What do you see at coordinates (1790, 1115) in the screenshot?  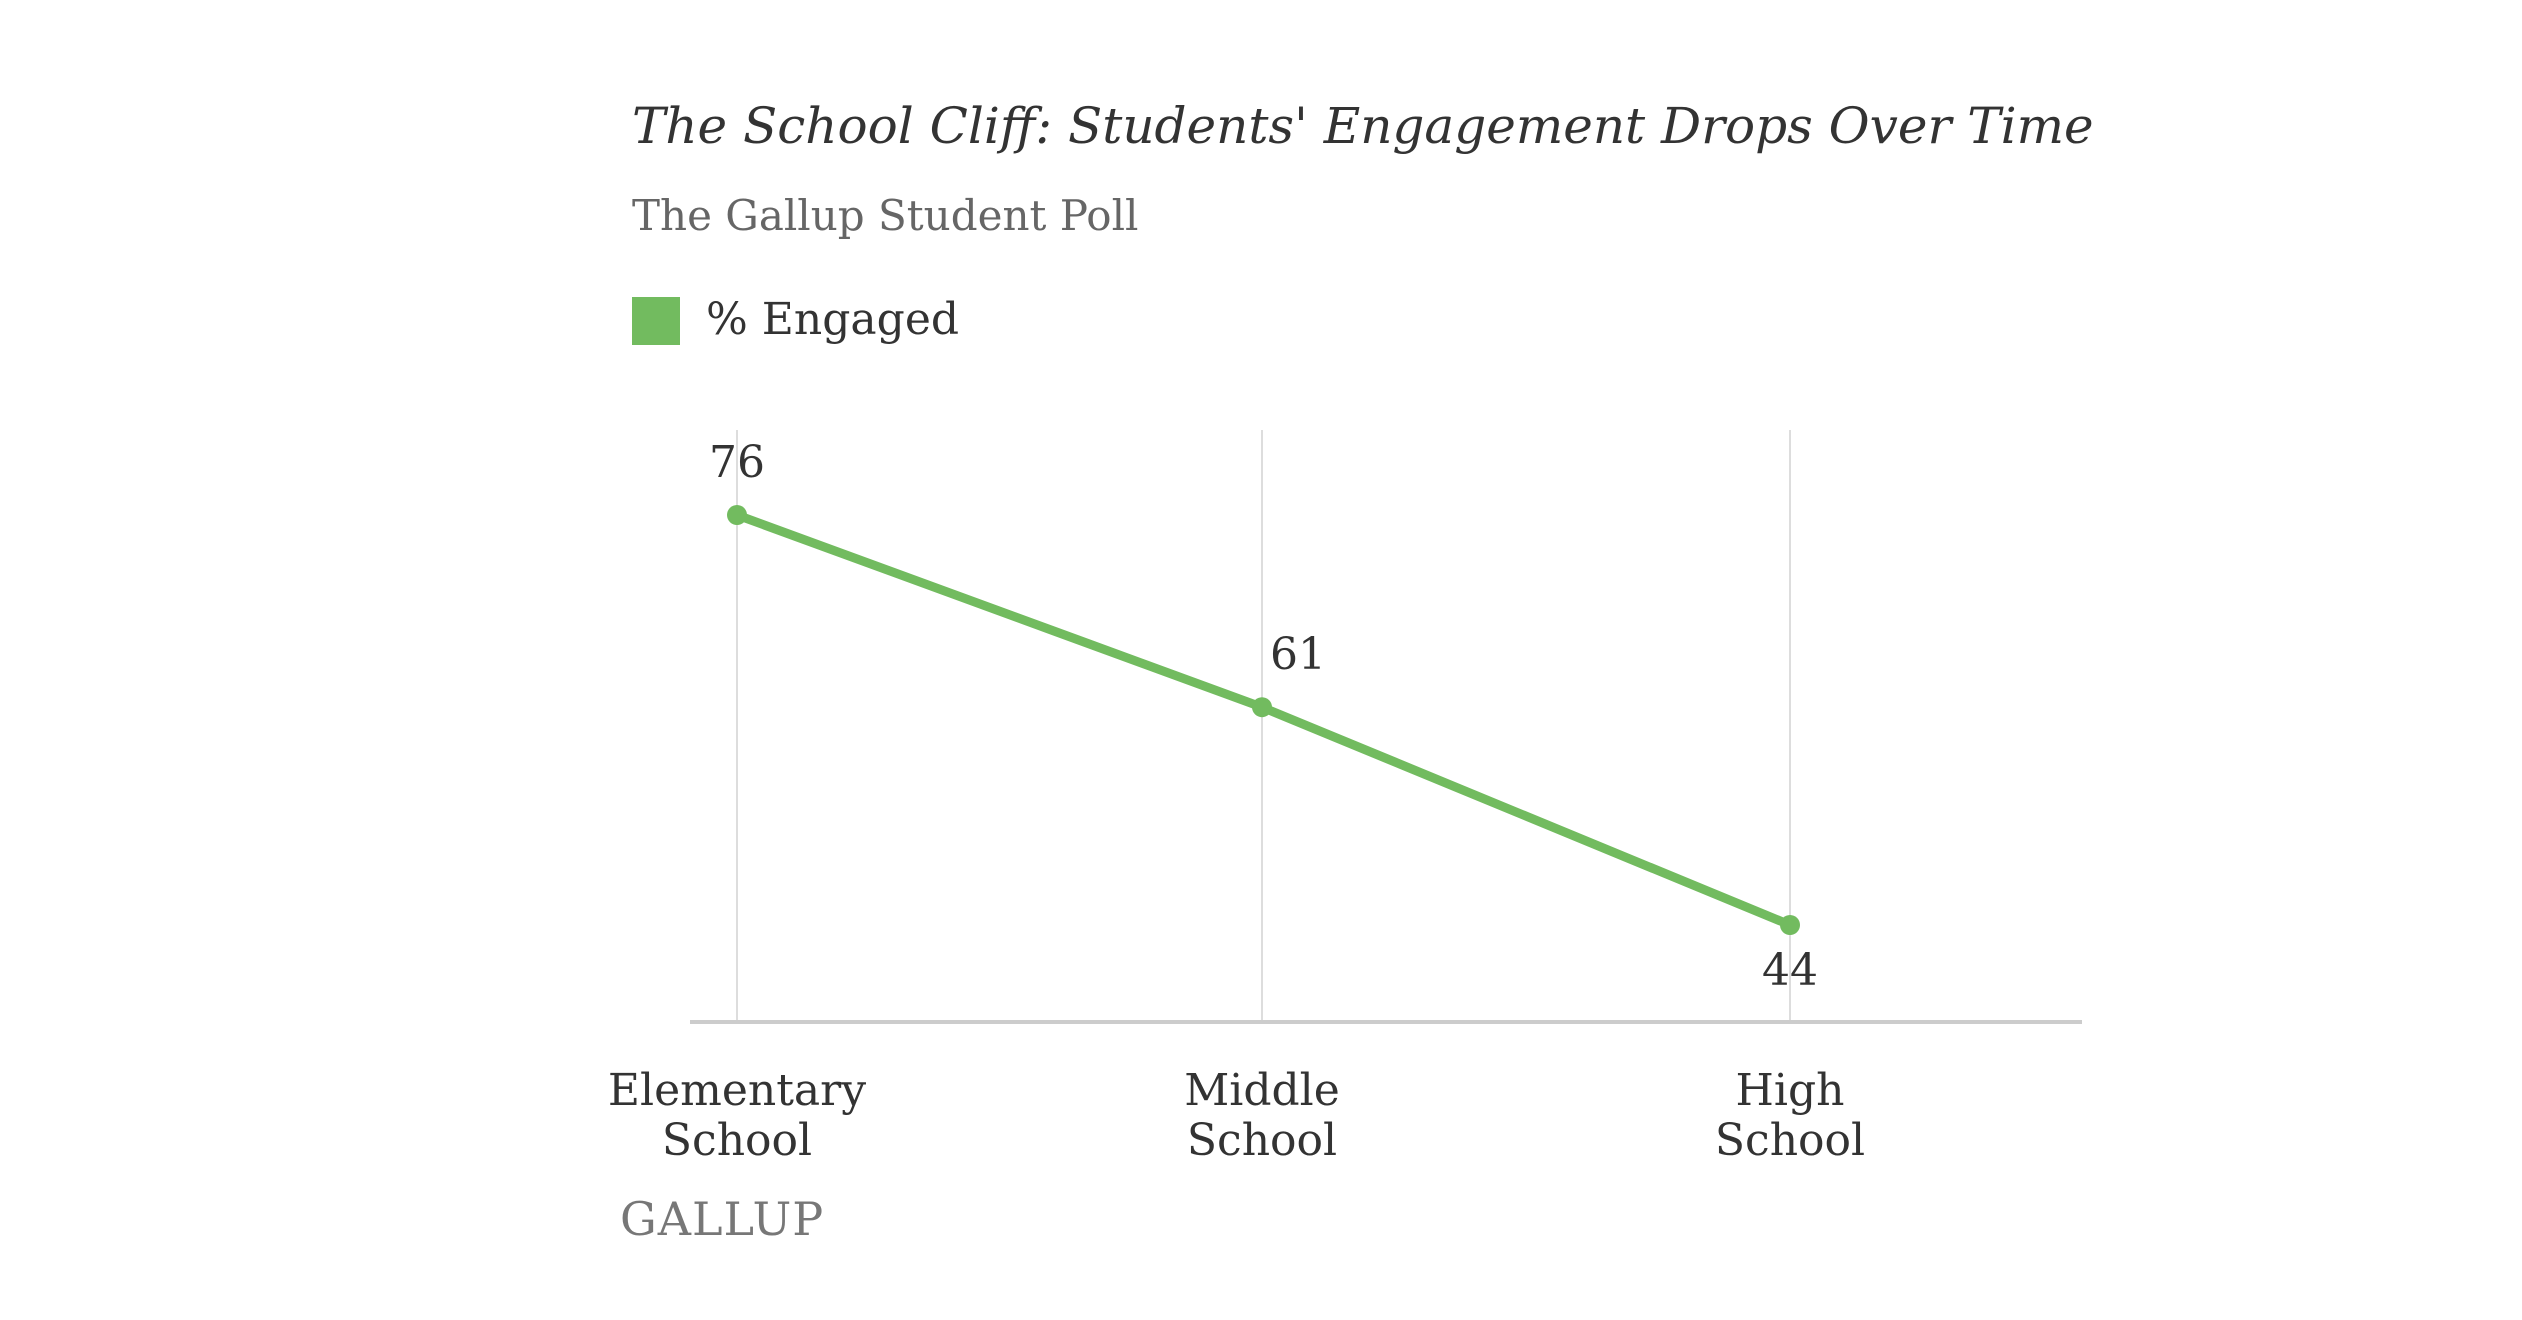 I see `x-tick-label: High School` at bounding box center [1790, 1115].